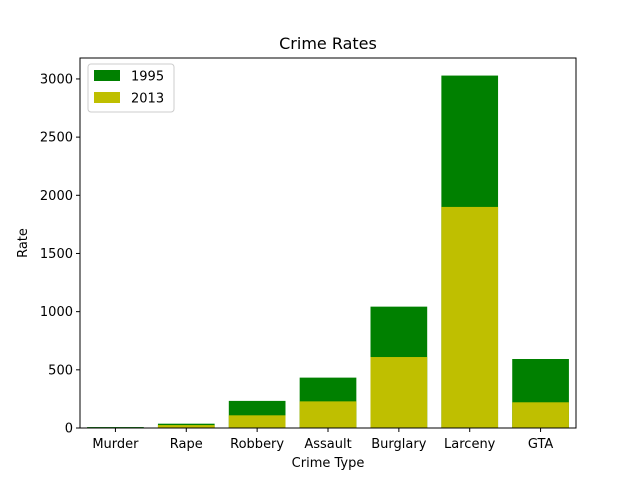 The width and height of the screenshot is (640, 480). Describe the element at coordinates (328, 43) in the screenshot. I see `chart-title: Crime Rates` at that location.